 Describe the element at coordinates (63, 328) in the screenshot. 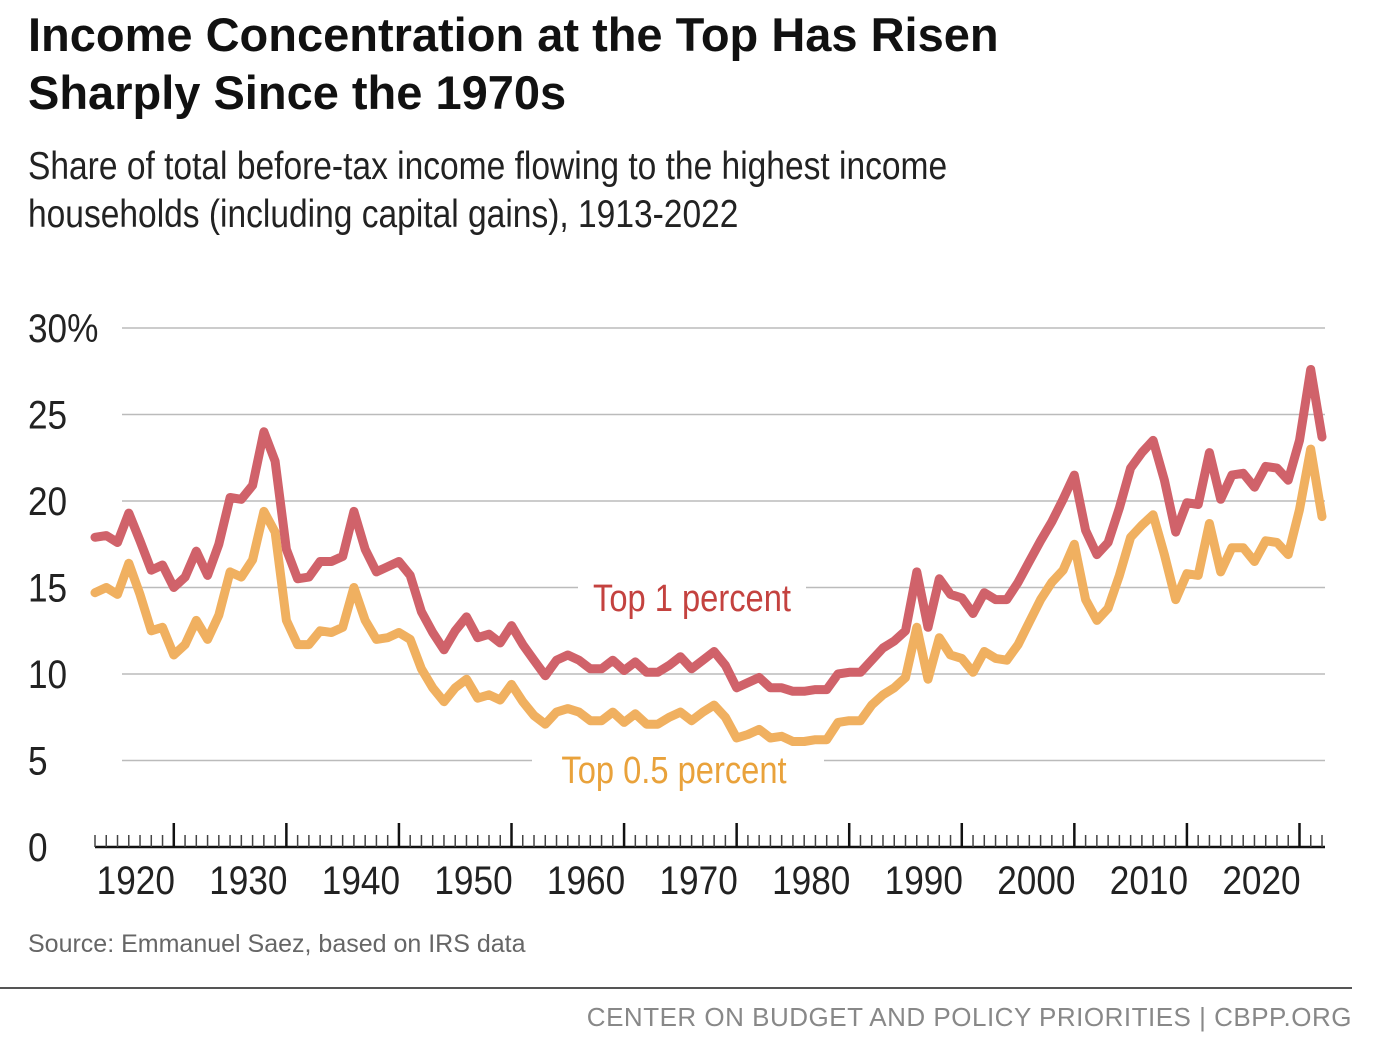

I see `y-tick-label: 30%` at that location.